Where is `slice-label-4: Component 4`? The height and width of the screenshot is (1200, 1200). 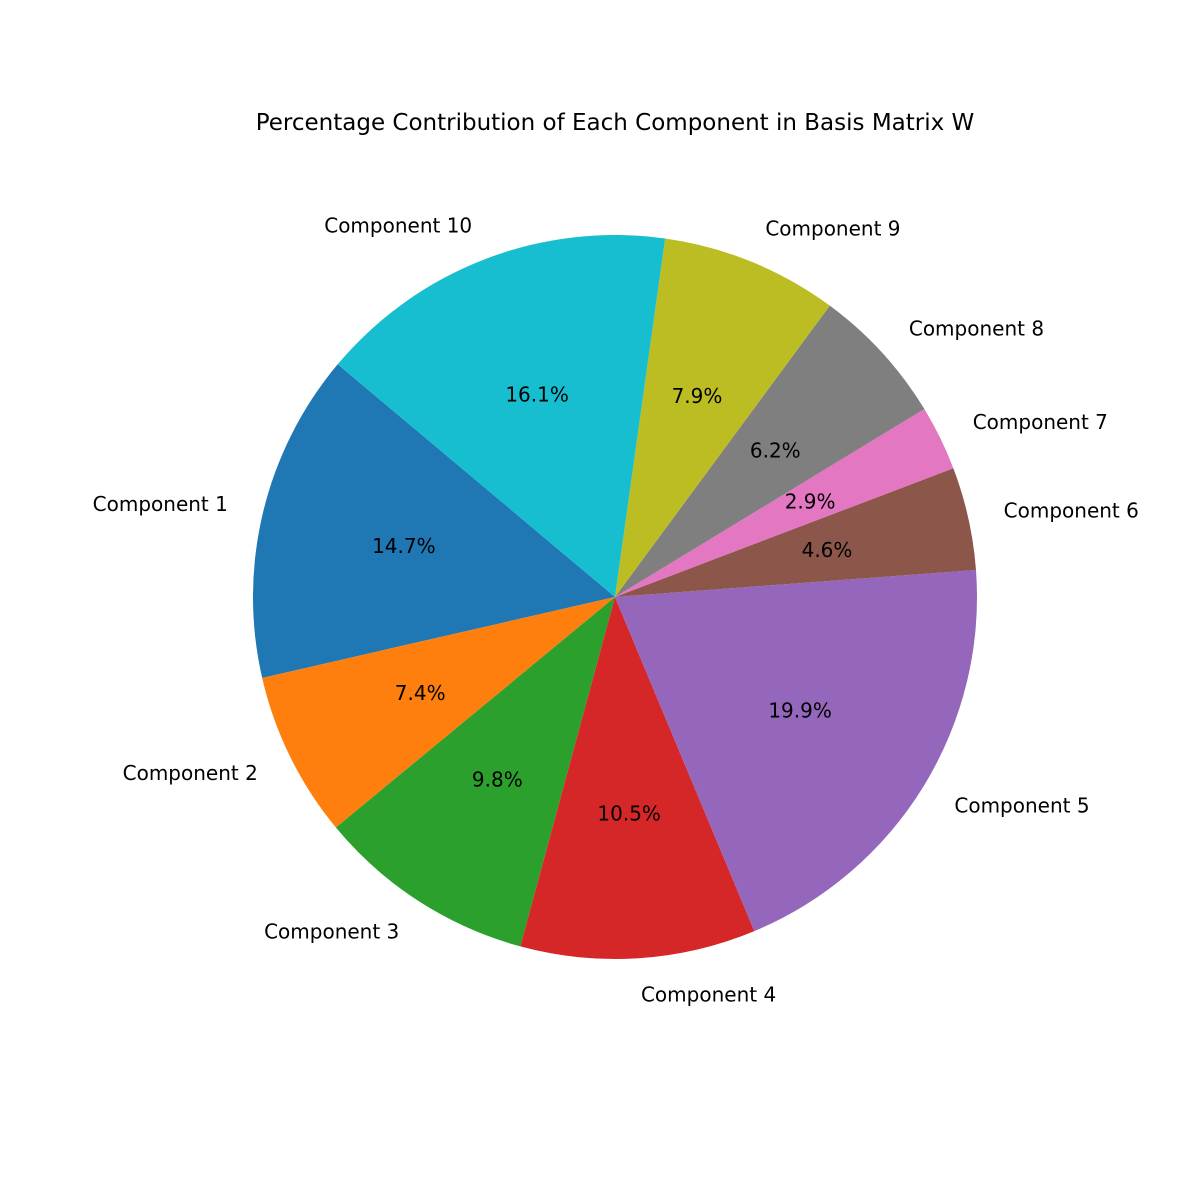
slice-label-4: Component 4 is located at coordinates (708, 994).